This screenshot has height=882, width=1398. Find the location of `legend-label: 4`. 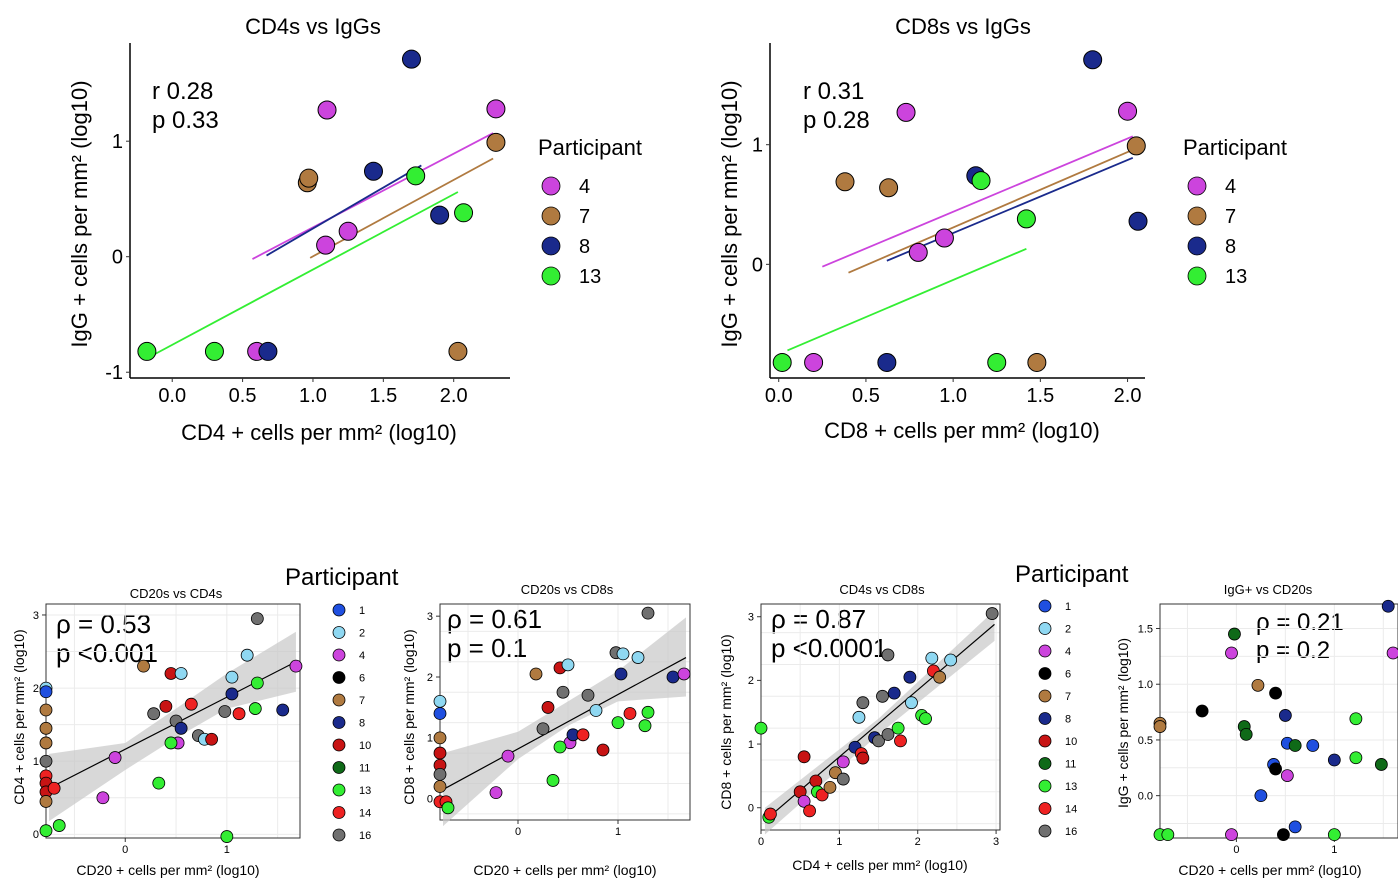

legend-label: 4 is located at coordinates (584, 187).